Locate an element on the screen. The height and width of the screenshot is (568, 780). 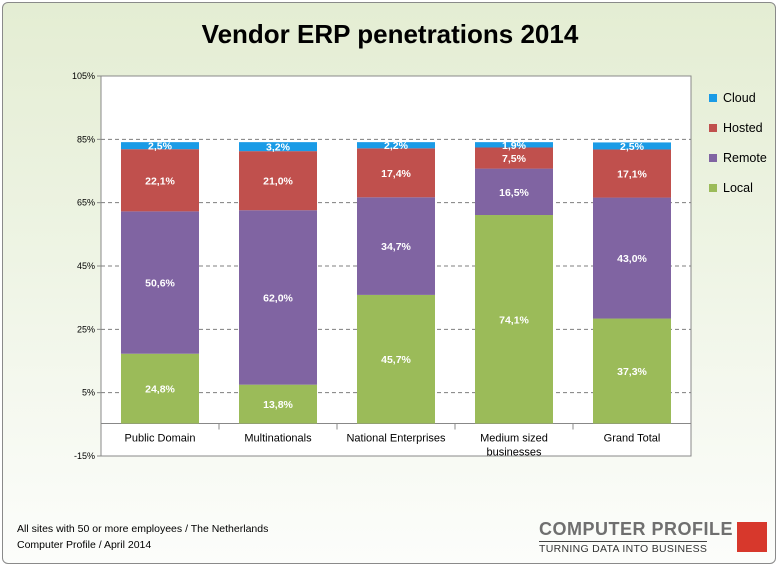
data-label: 16,5% is located at coordinates (514, 193).